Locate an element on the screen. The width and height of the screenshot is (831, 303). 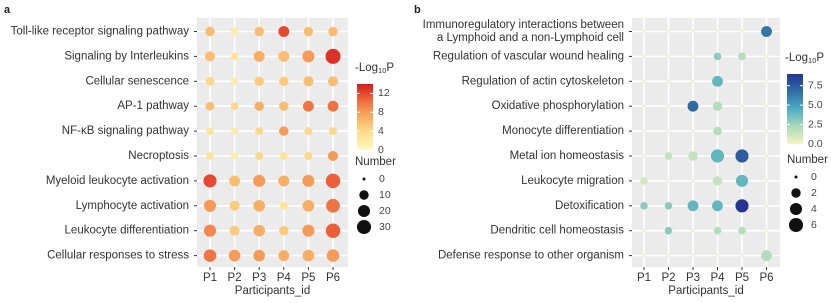
panel-label: a is located at coordinates (7, 10).